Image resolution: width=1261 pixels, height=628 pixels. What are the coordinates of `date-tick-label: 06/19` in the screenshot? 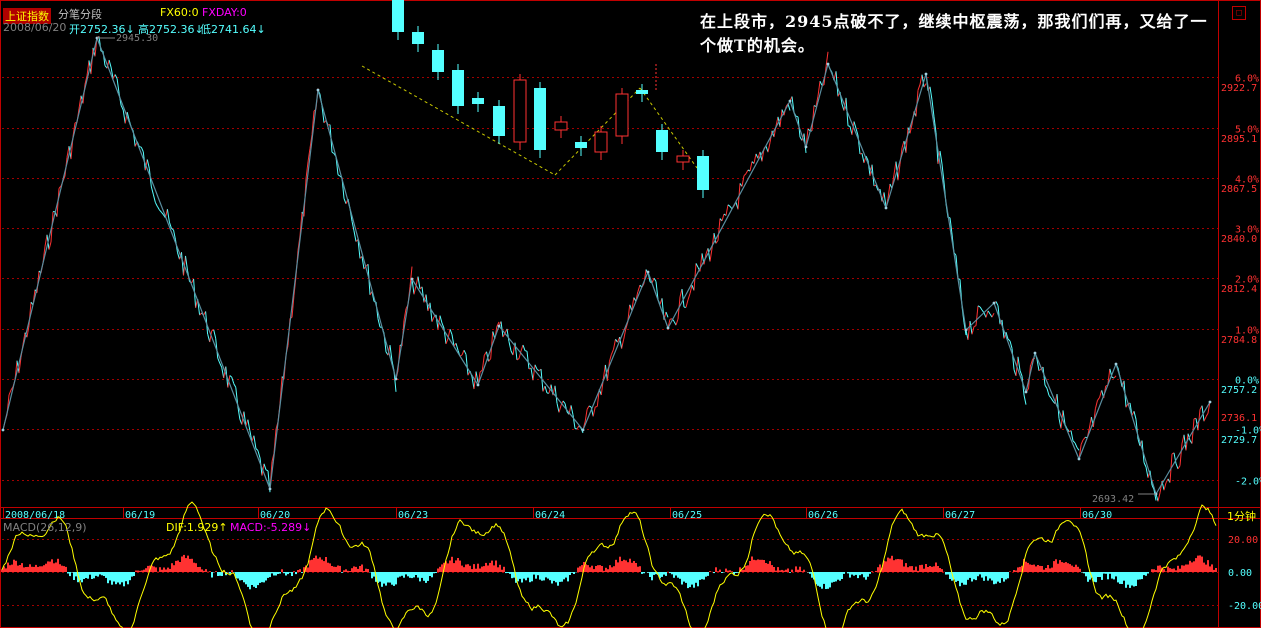 It's located at (140, 515).